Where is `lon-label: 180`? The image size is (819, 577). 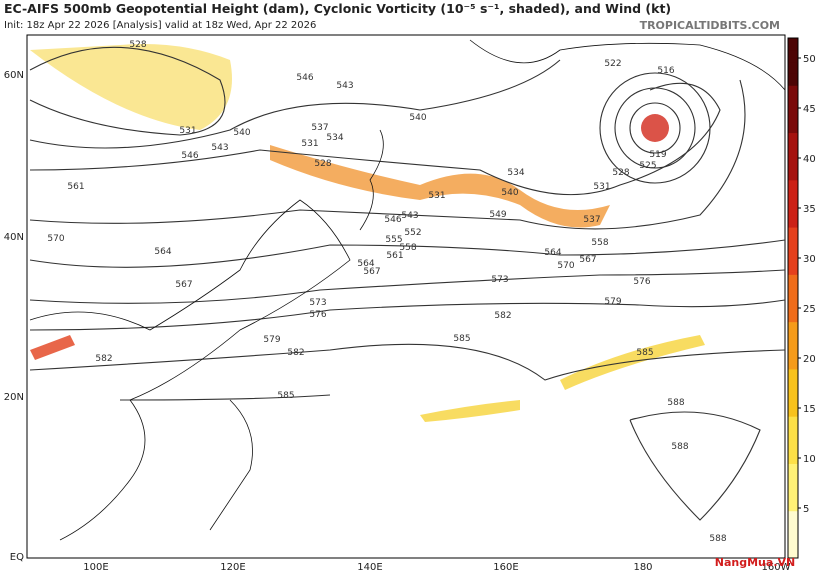 lon-label: 180 is located at coordinates (642, 567).